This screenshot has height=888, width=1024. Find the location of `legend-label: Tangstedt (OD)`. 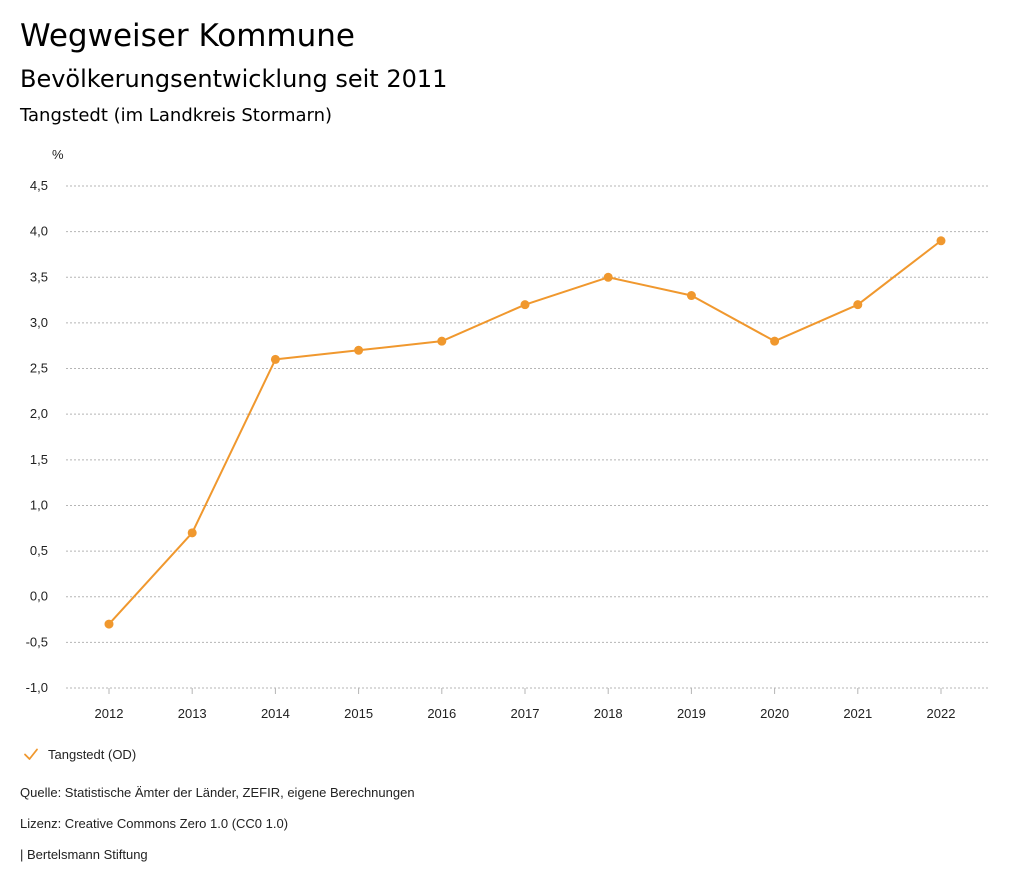

legend-label: Tangstedt (OD) is located at coordinates (92, 754).